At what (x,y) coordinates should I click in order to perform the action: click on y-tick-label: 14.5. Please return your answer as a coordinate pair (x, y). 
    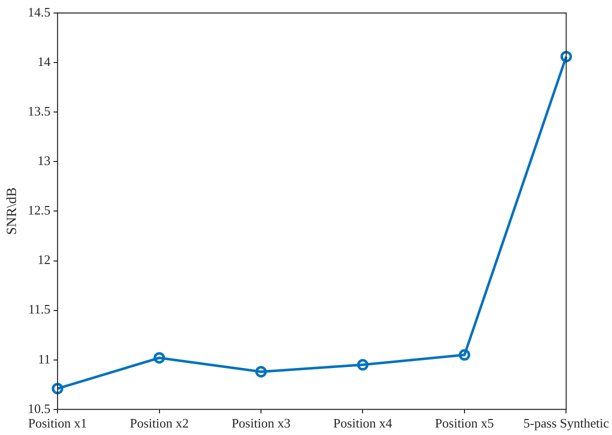
    Looking at the image, I should click on (39, 12).